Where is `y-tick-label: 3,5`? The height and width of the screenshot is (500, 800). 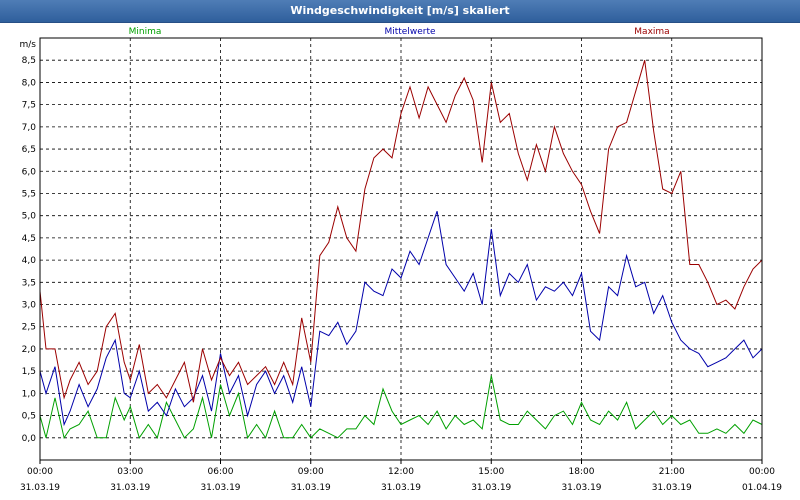 y-tick-label: 3,5 is located at coordinates (29, 283).